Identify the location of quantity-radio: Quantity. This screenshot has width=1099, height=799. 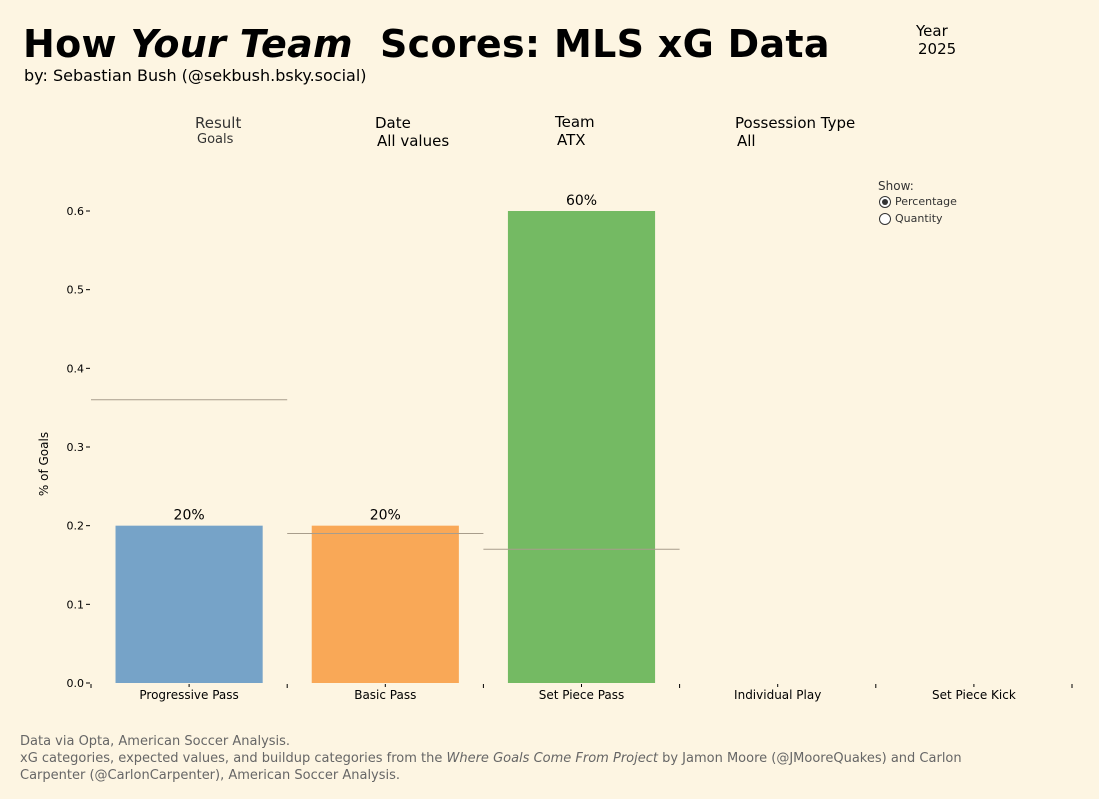
(911, 218).